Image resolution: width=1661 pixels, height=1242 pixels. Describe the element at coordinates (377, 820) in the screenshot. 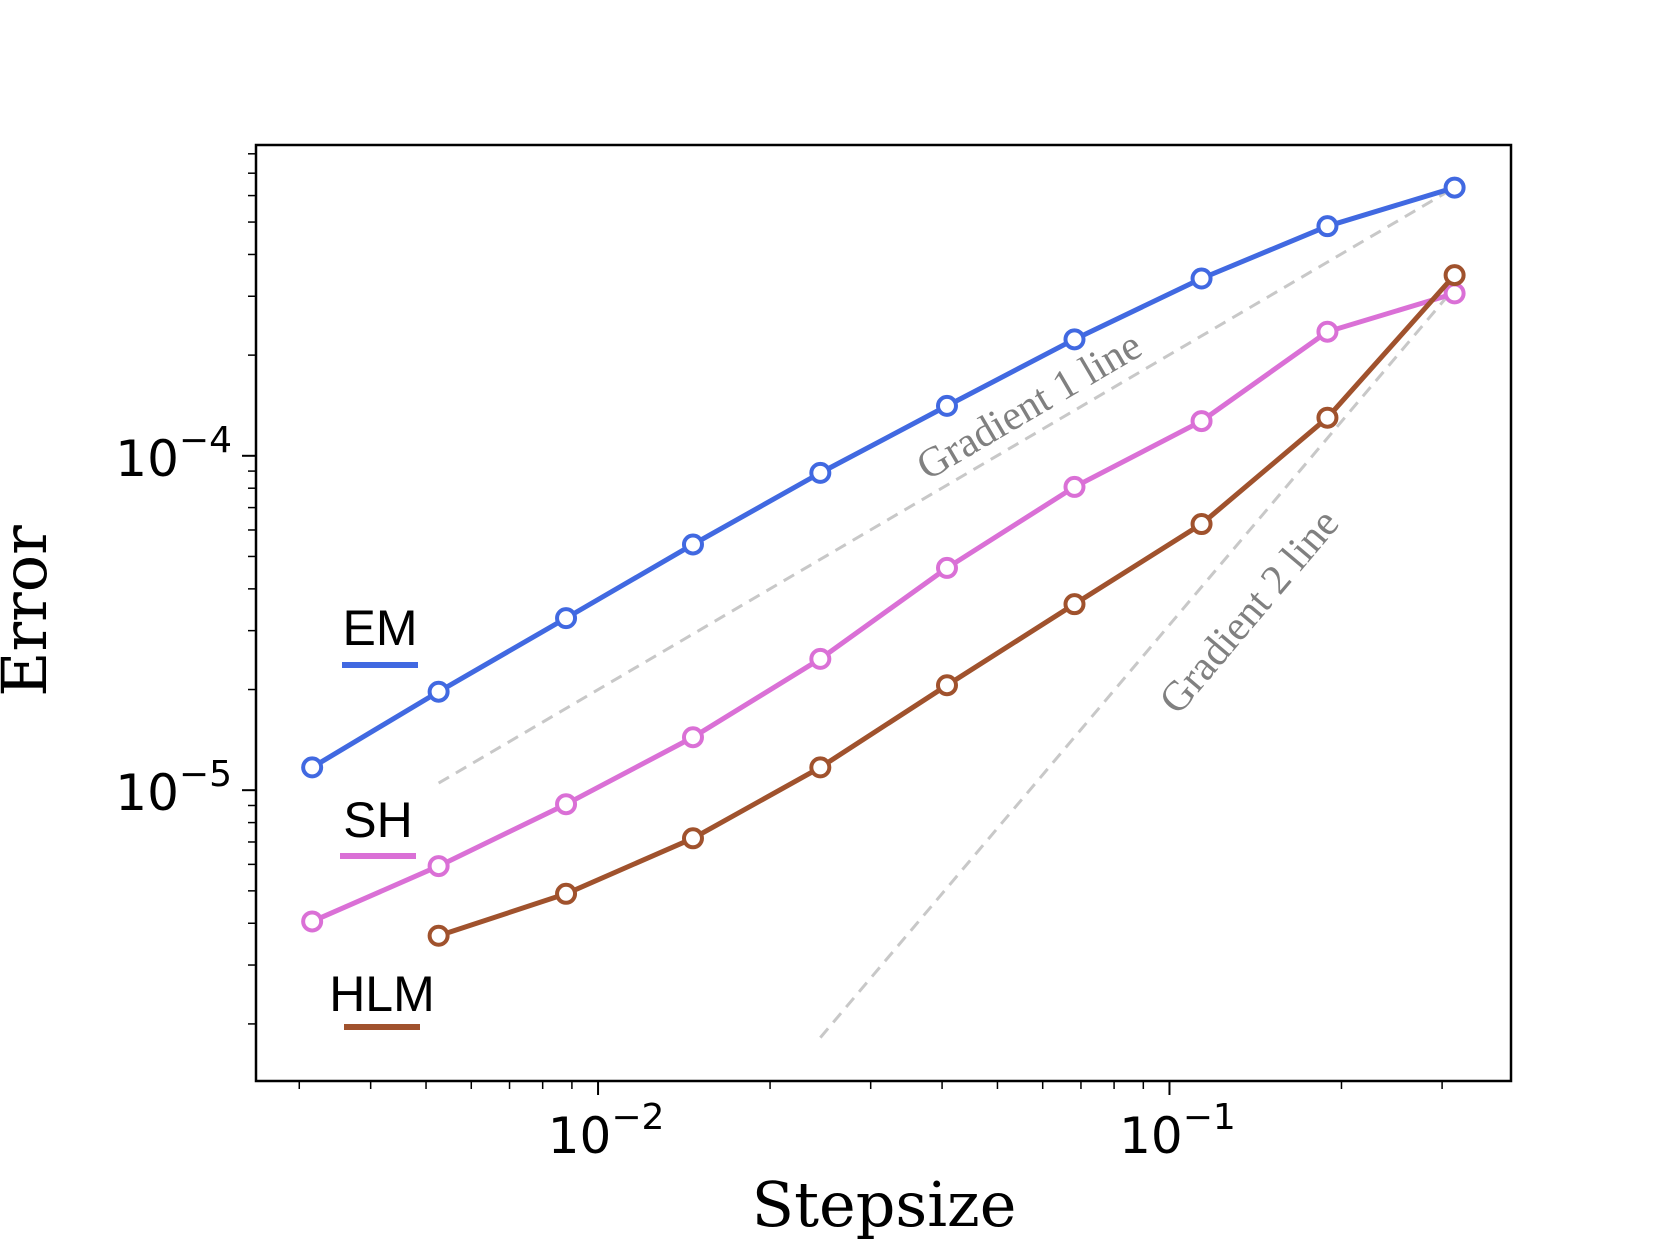

I see `legend-label: SH` at that location.